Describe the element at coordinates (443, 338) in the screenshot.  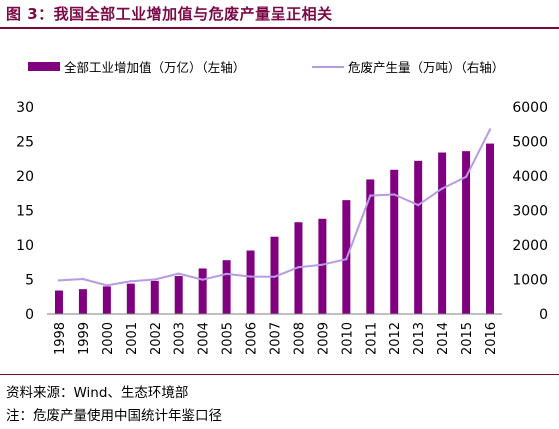
I see `x-tick-label: 2014` at that location.